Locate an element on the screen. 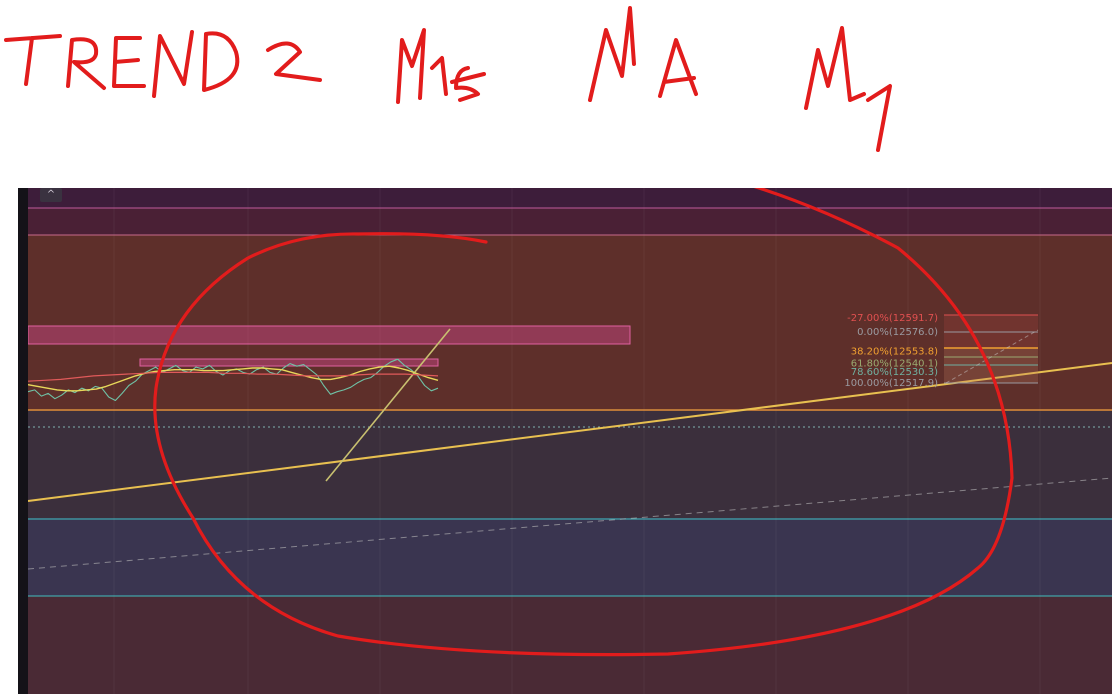 This screenshot has width=1112, height=694. fib-level-label: 100.00%(12517.9) is located at coordinates (891, 383).